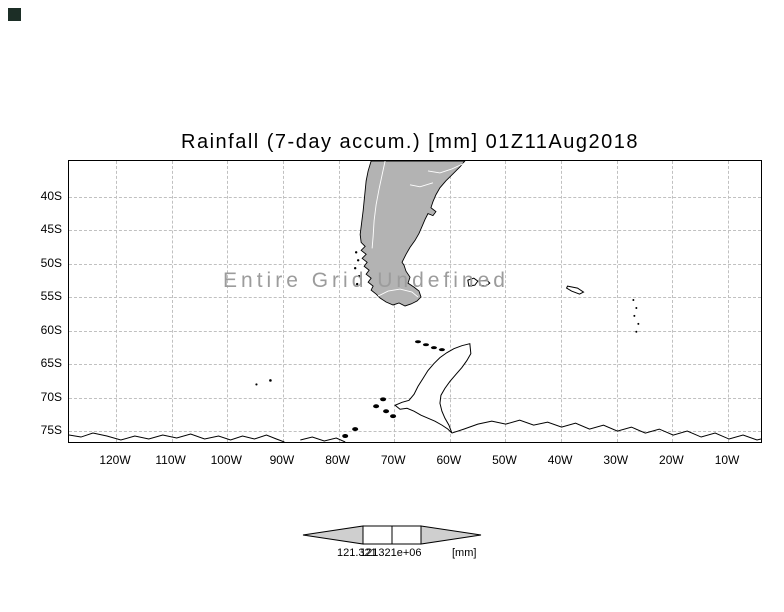 The width and height of the screenshot is (784, 612). I want to click on south-america-landmass, so click(412, 234).